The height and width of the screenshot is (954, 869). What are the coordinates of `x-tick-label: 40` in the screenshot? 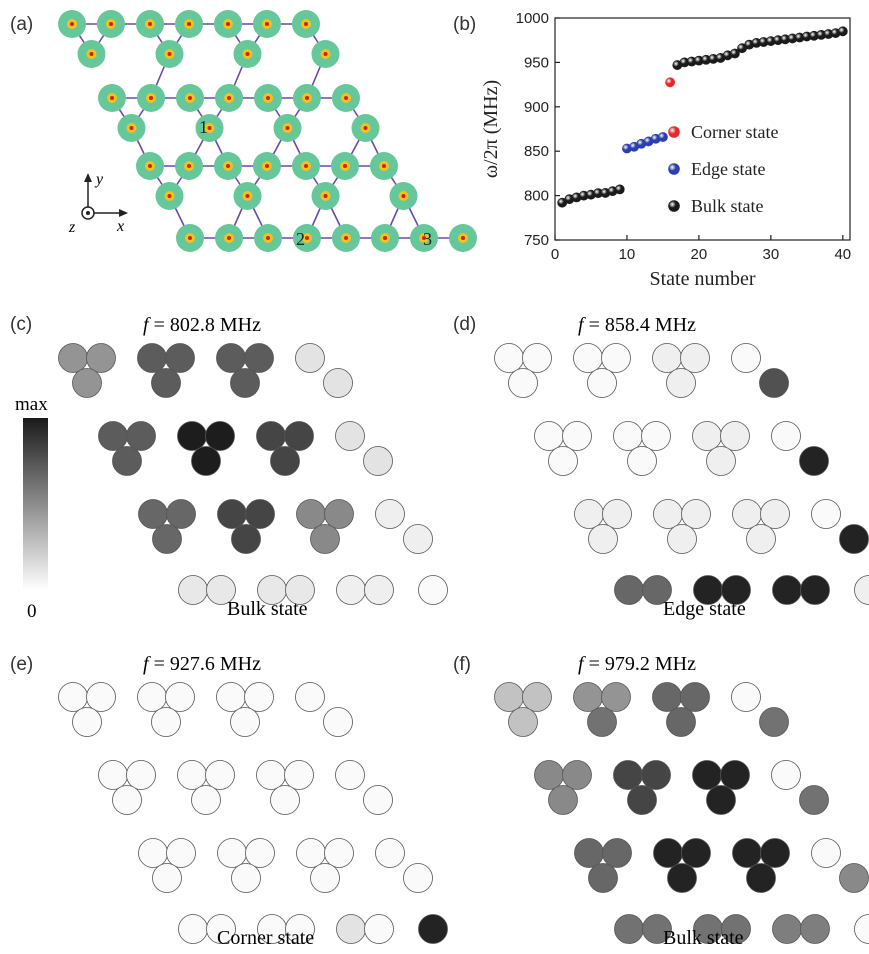 It's located at (842, 254).